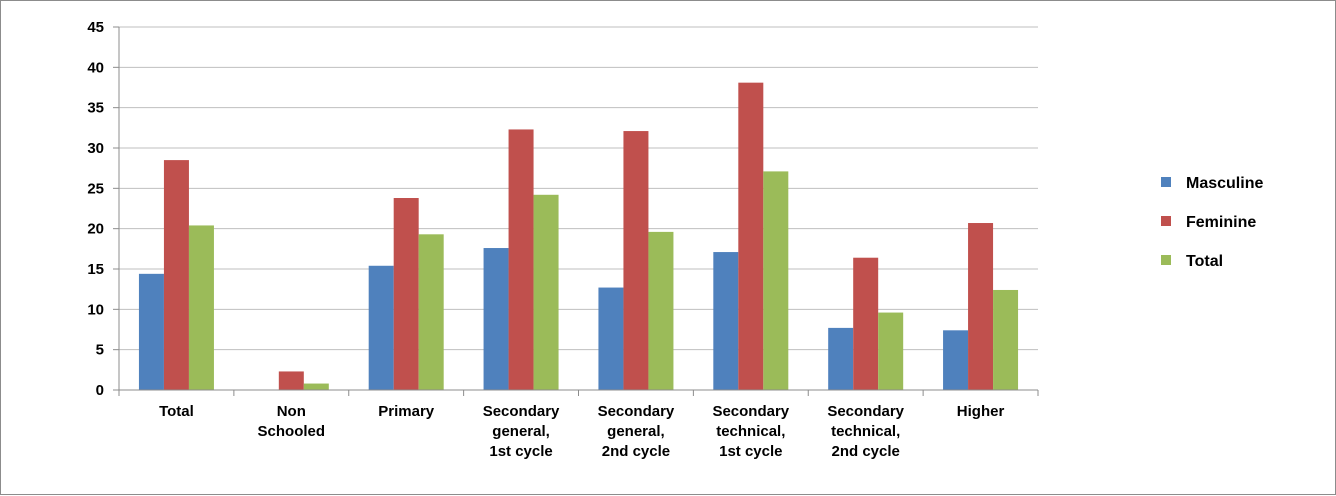  Describe the element at coordinates (521, 431) in the screenshot. I see `x-tick-label: Secondary general, 1st cycle` at that location.